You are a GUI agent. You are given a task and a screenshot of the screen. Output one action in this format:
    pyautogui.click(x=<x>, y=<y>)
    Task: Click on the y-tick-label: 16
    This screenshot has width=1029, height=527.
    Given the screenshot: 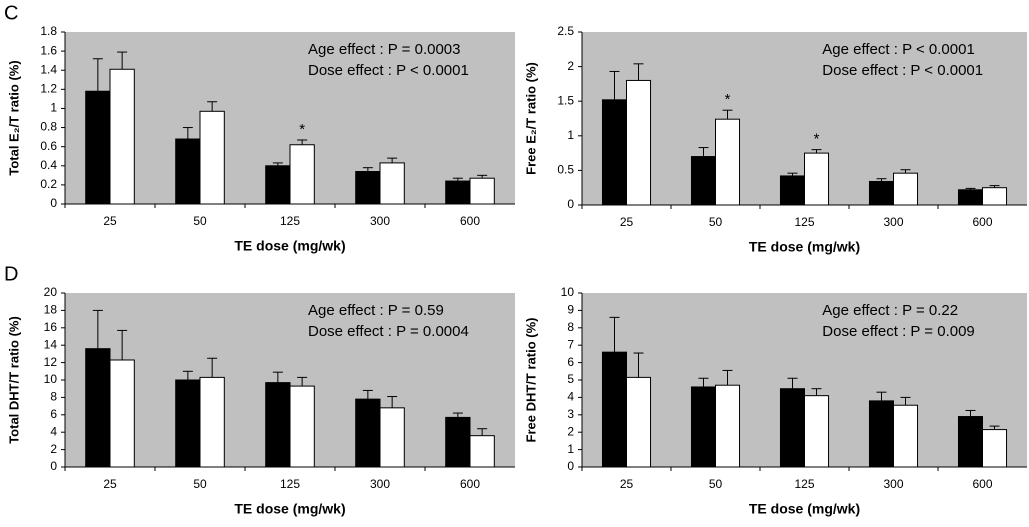 What is the action you would take?
    pyautogui.click(x=51, y=327)
    